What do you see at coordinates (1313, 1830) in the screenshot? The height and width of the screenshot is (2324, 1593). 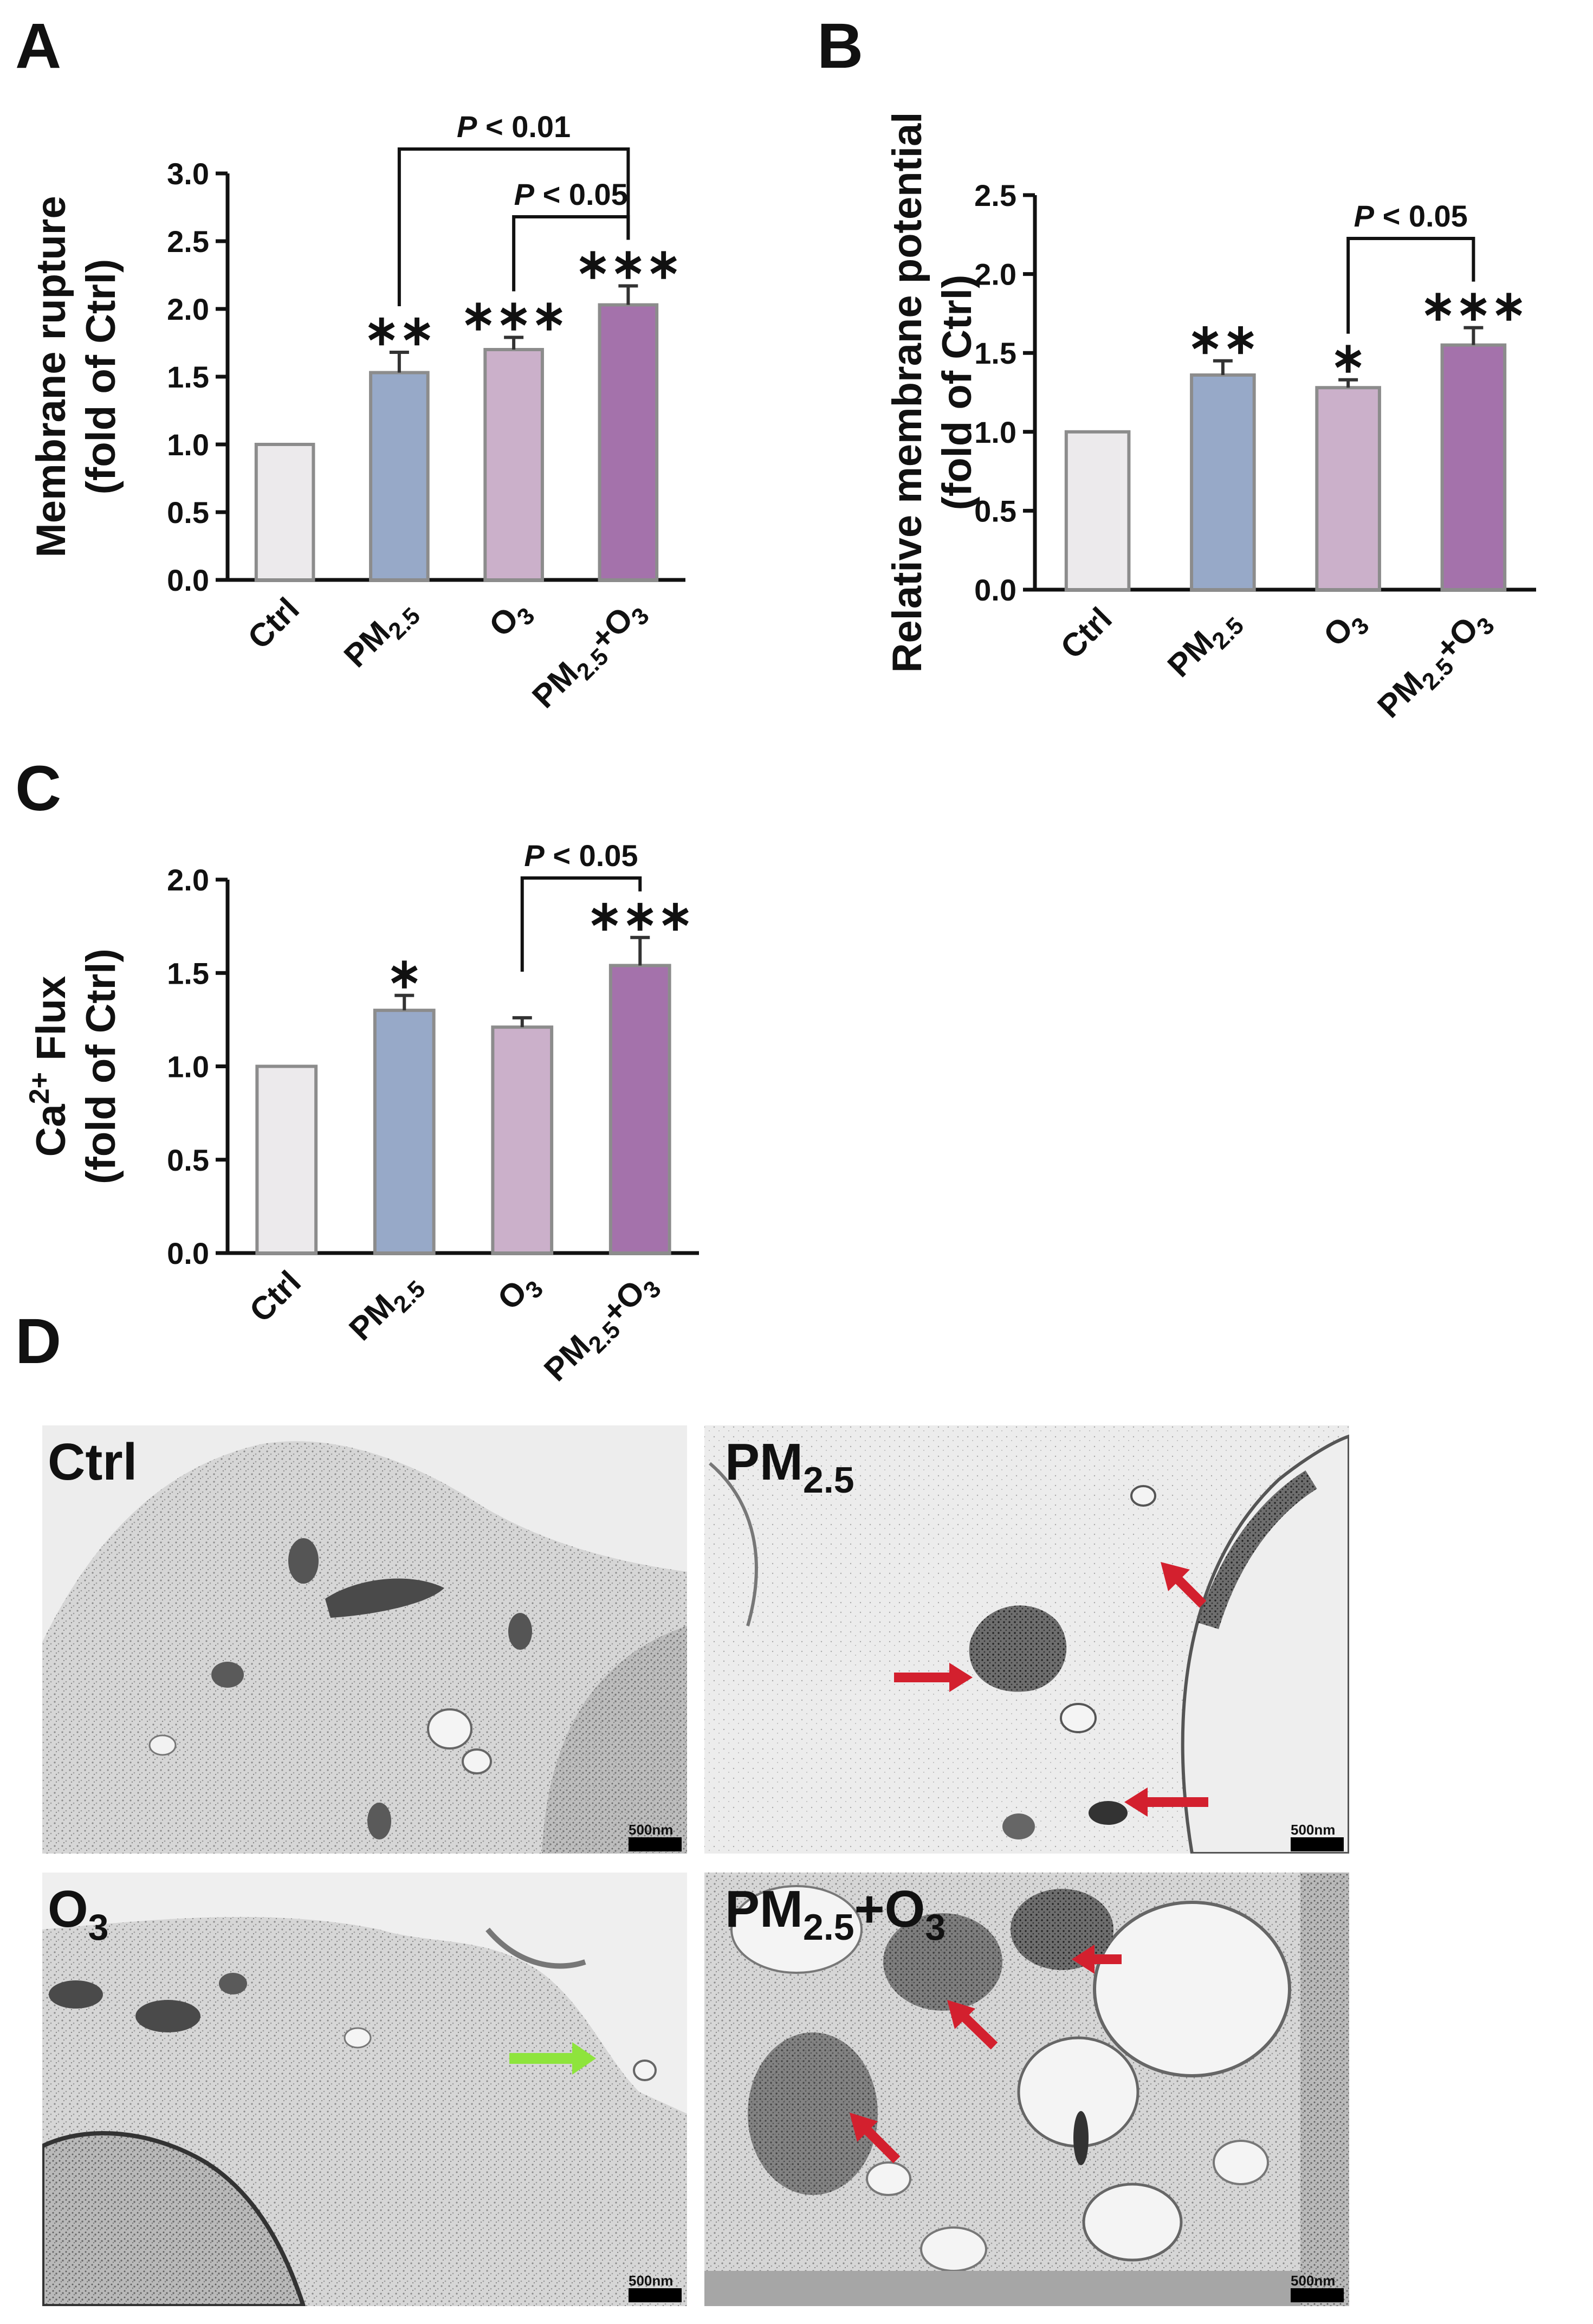 I see `scale-label-pm25: 500nm` at bounding box center [1313, 1830].